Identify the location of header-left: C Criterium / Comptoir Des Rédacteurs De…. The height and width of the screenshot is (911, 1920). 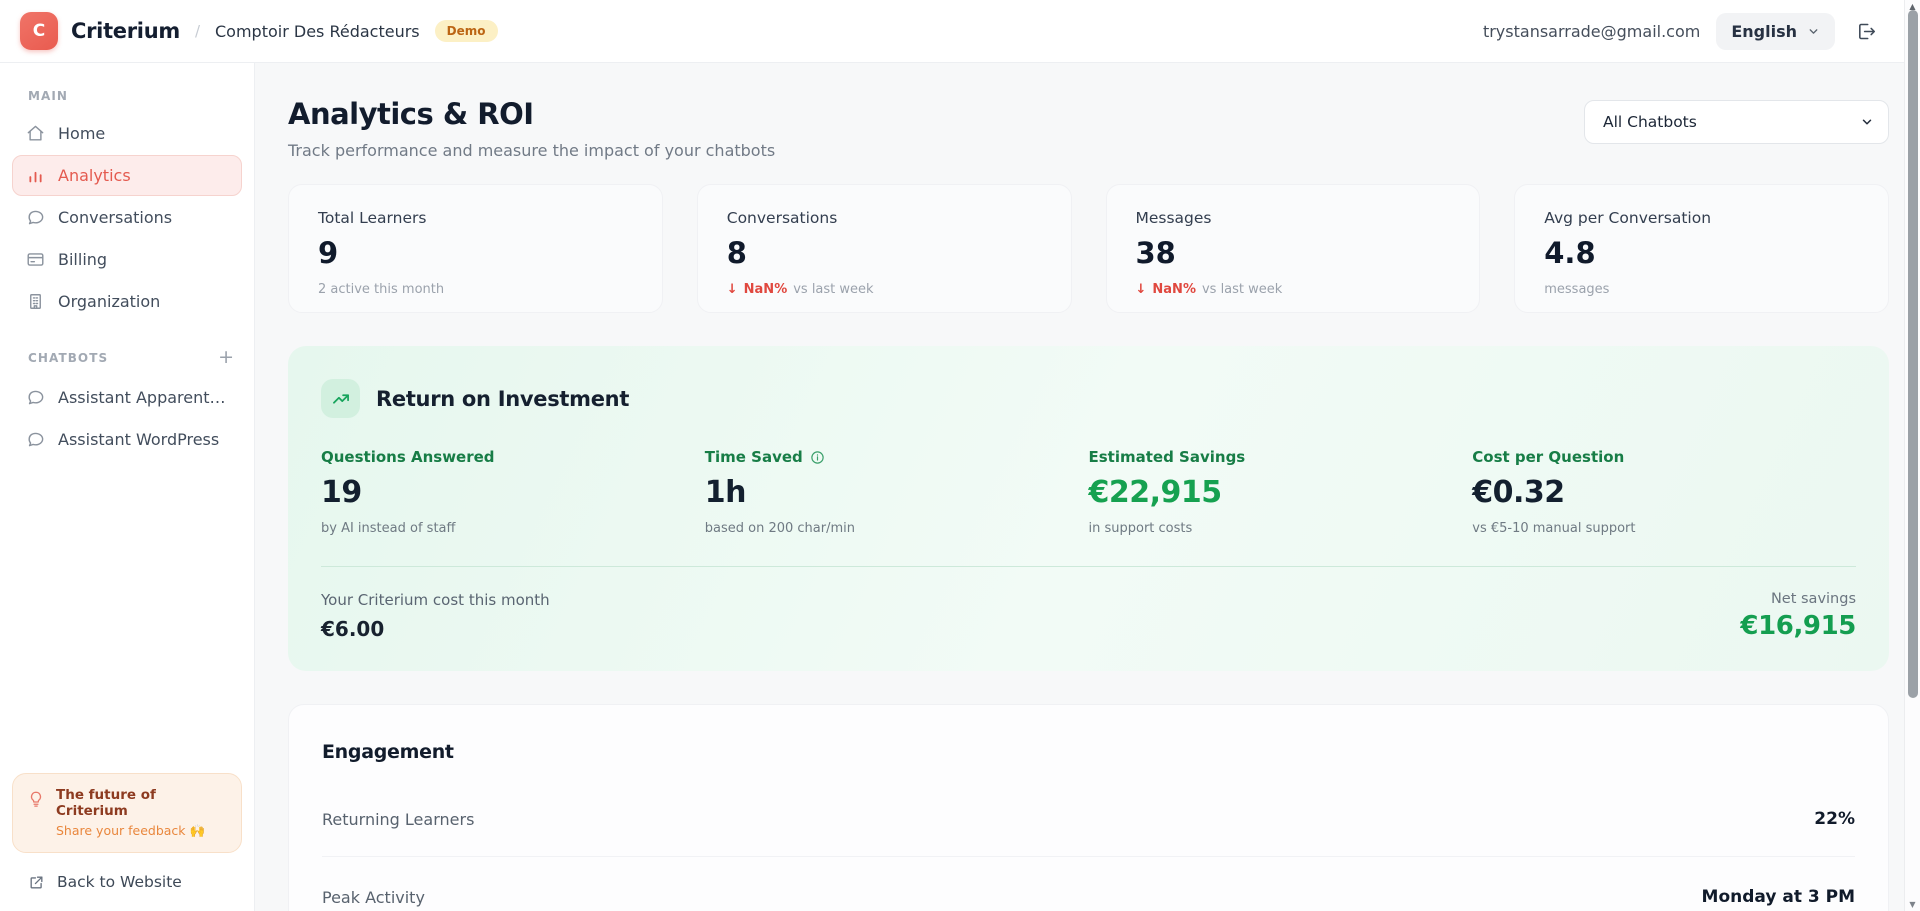
(259, 31).